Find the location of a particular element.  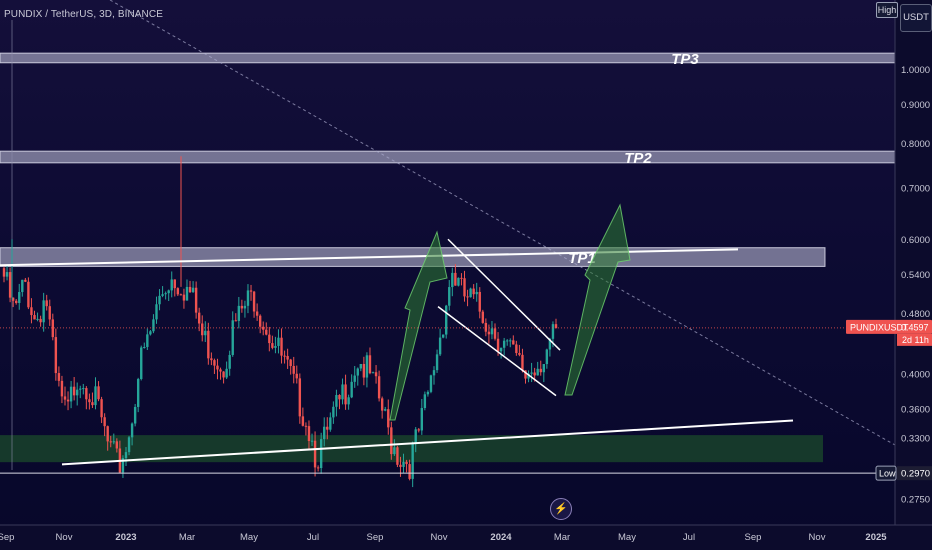

y-tick-label: 0.5400 is located at coordinates (915, 275).